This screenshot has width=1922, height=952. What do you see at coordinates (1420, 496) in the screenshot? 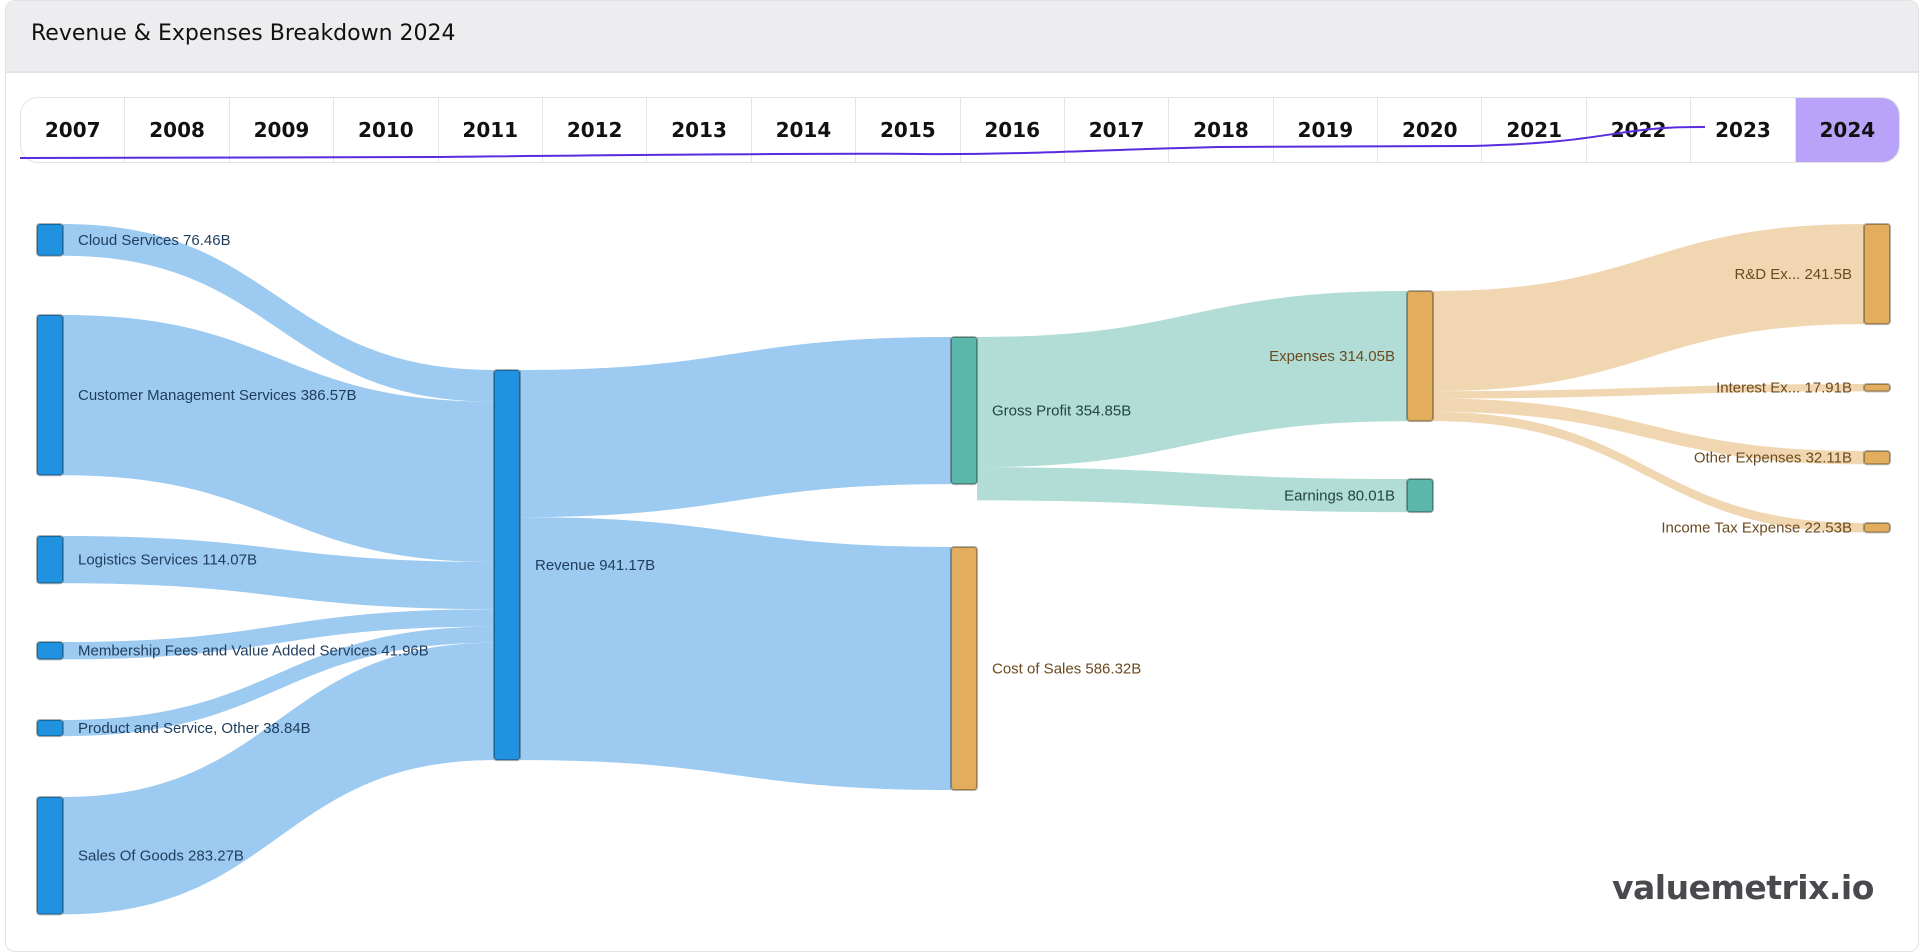
I see `node-earnings` at bounding box center [1420, 496].